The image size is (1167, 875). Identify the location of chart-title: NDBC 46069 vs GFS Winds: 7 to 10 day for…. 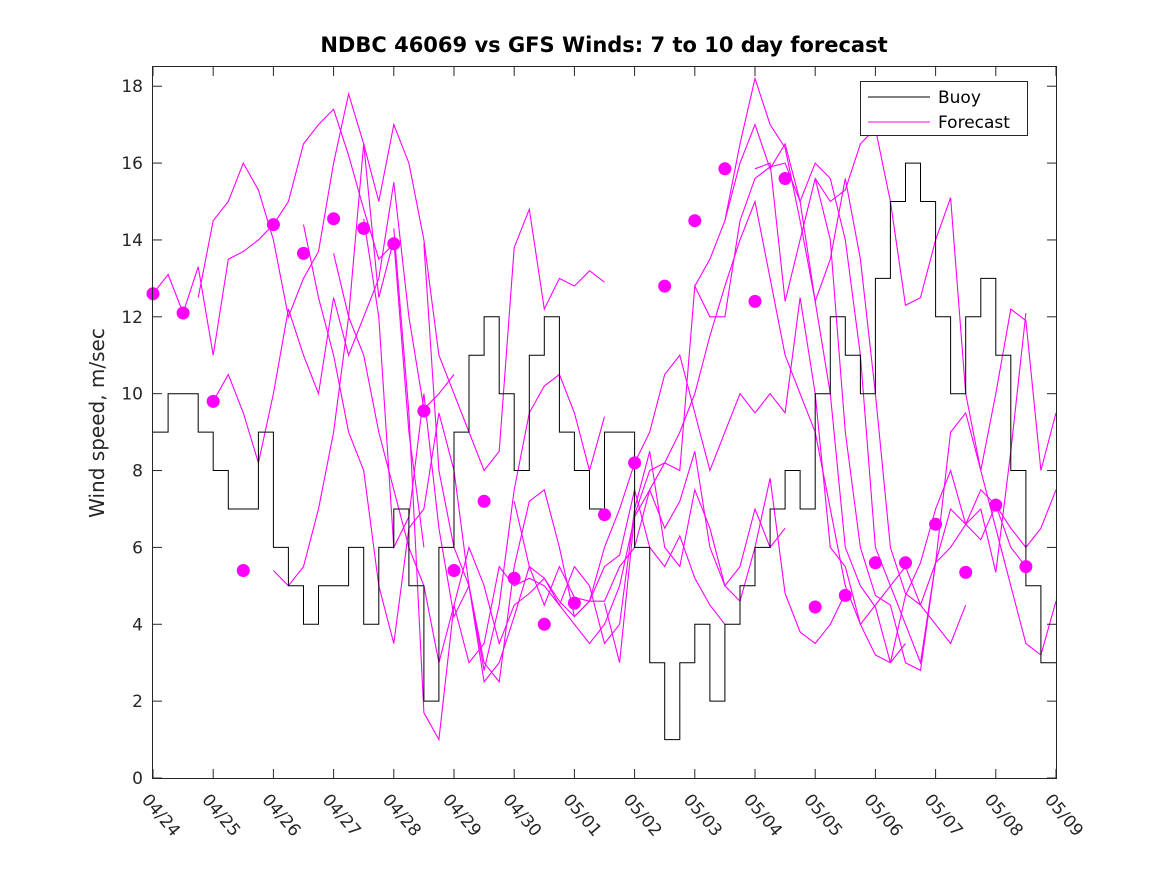
(603, 45).